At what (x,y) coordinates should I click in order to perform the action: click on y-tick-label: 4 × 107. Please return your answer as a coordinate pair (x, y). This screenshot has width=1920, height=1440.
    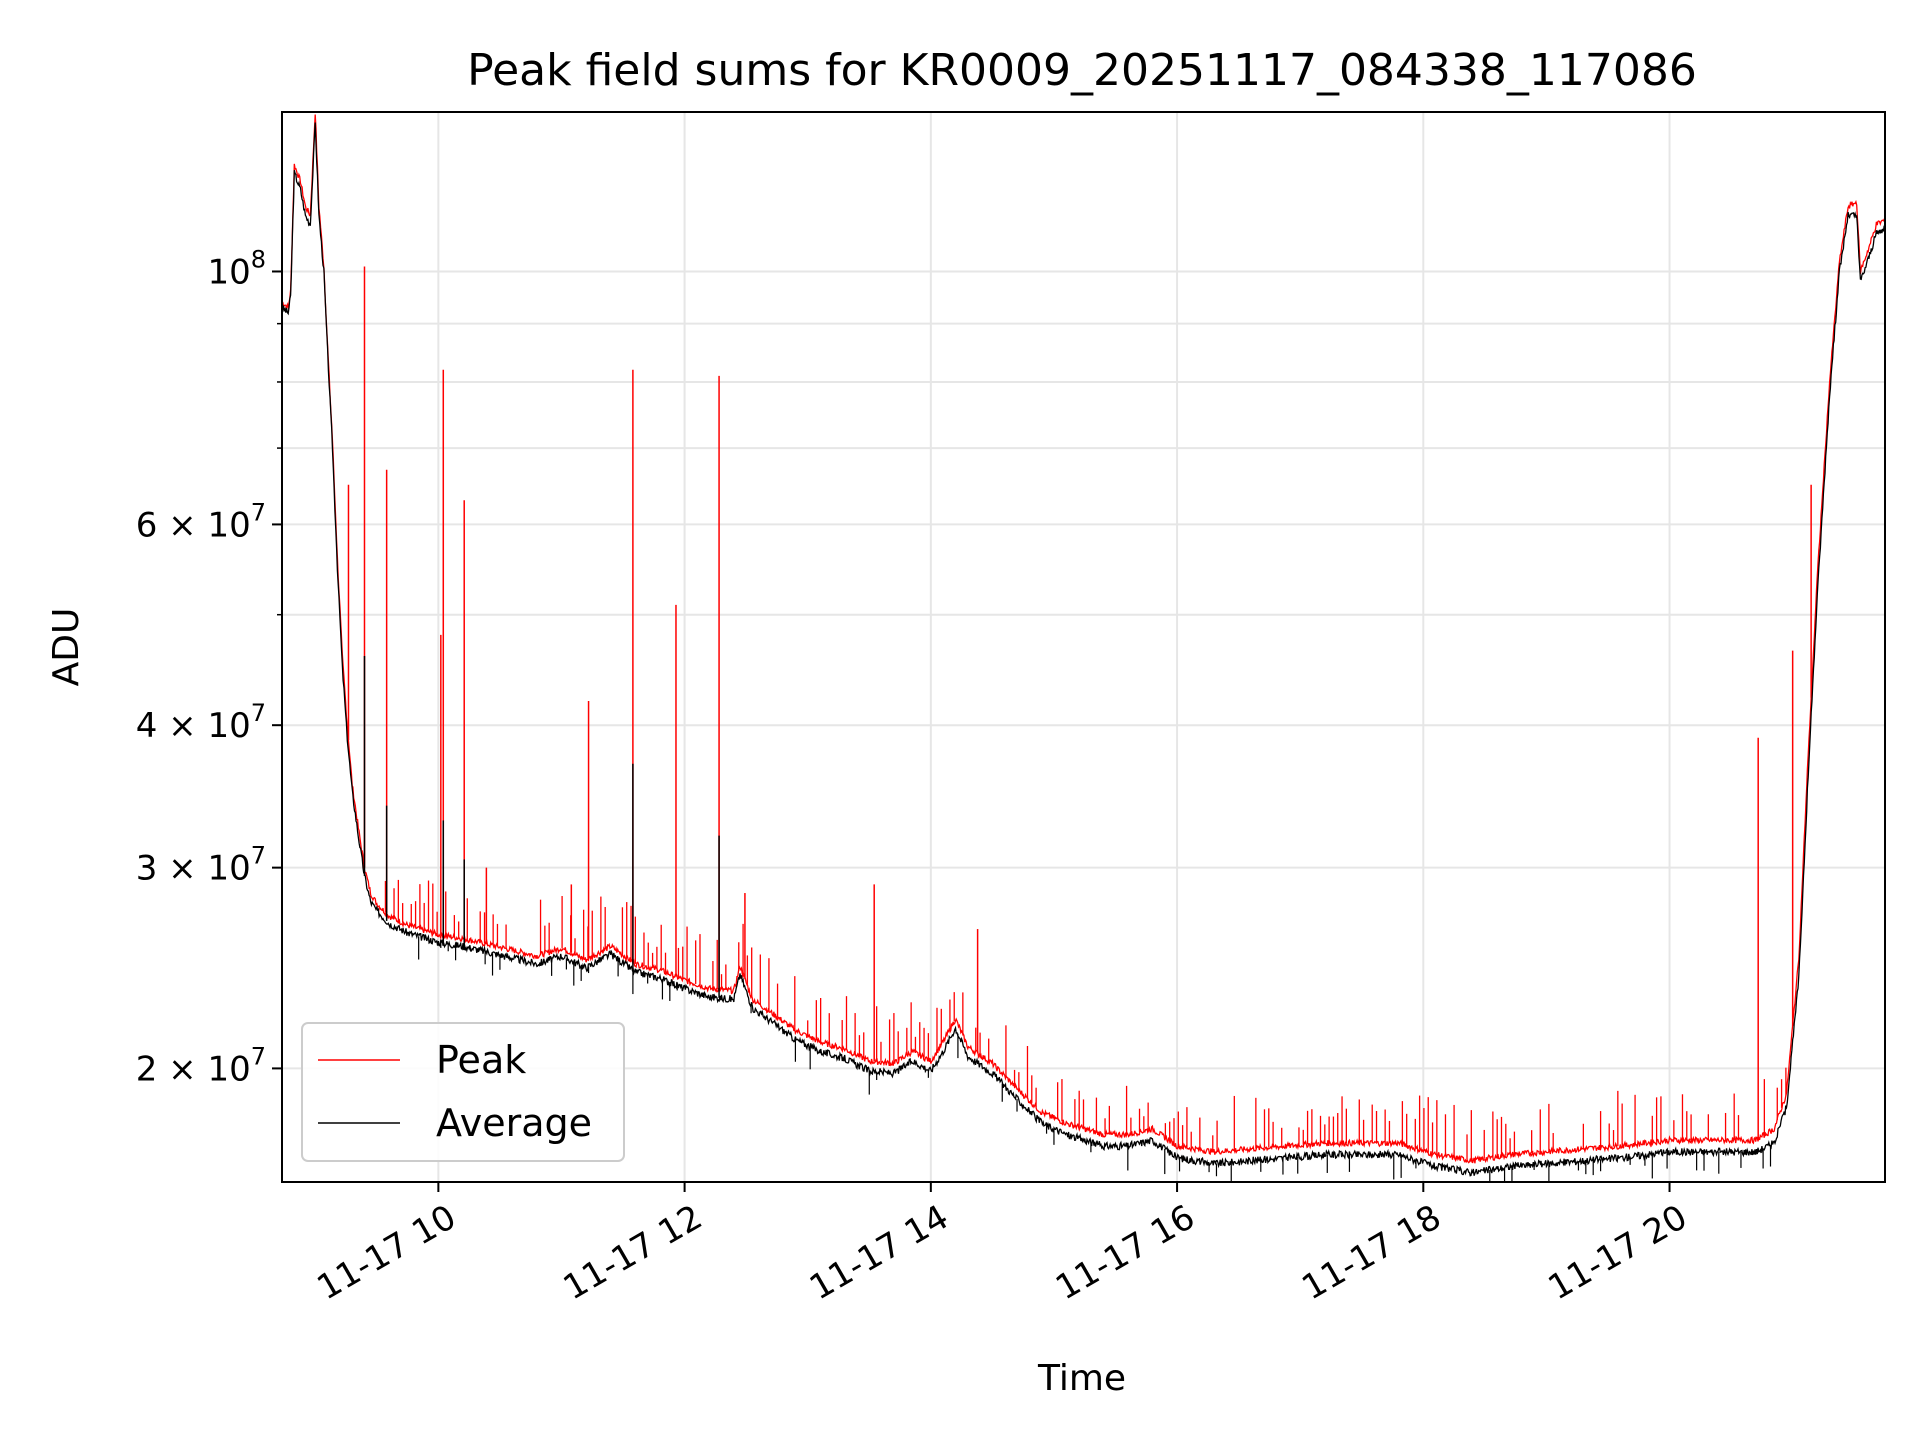
    Looking at the image, I should click on (201, 722).